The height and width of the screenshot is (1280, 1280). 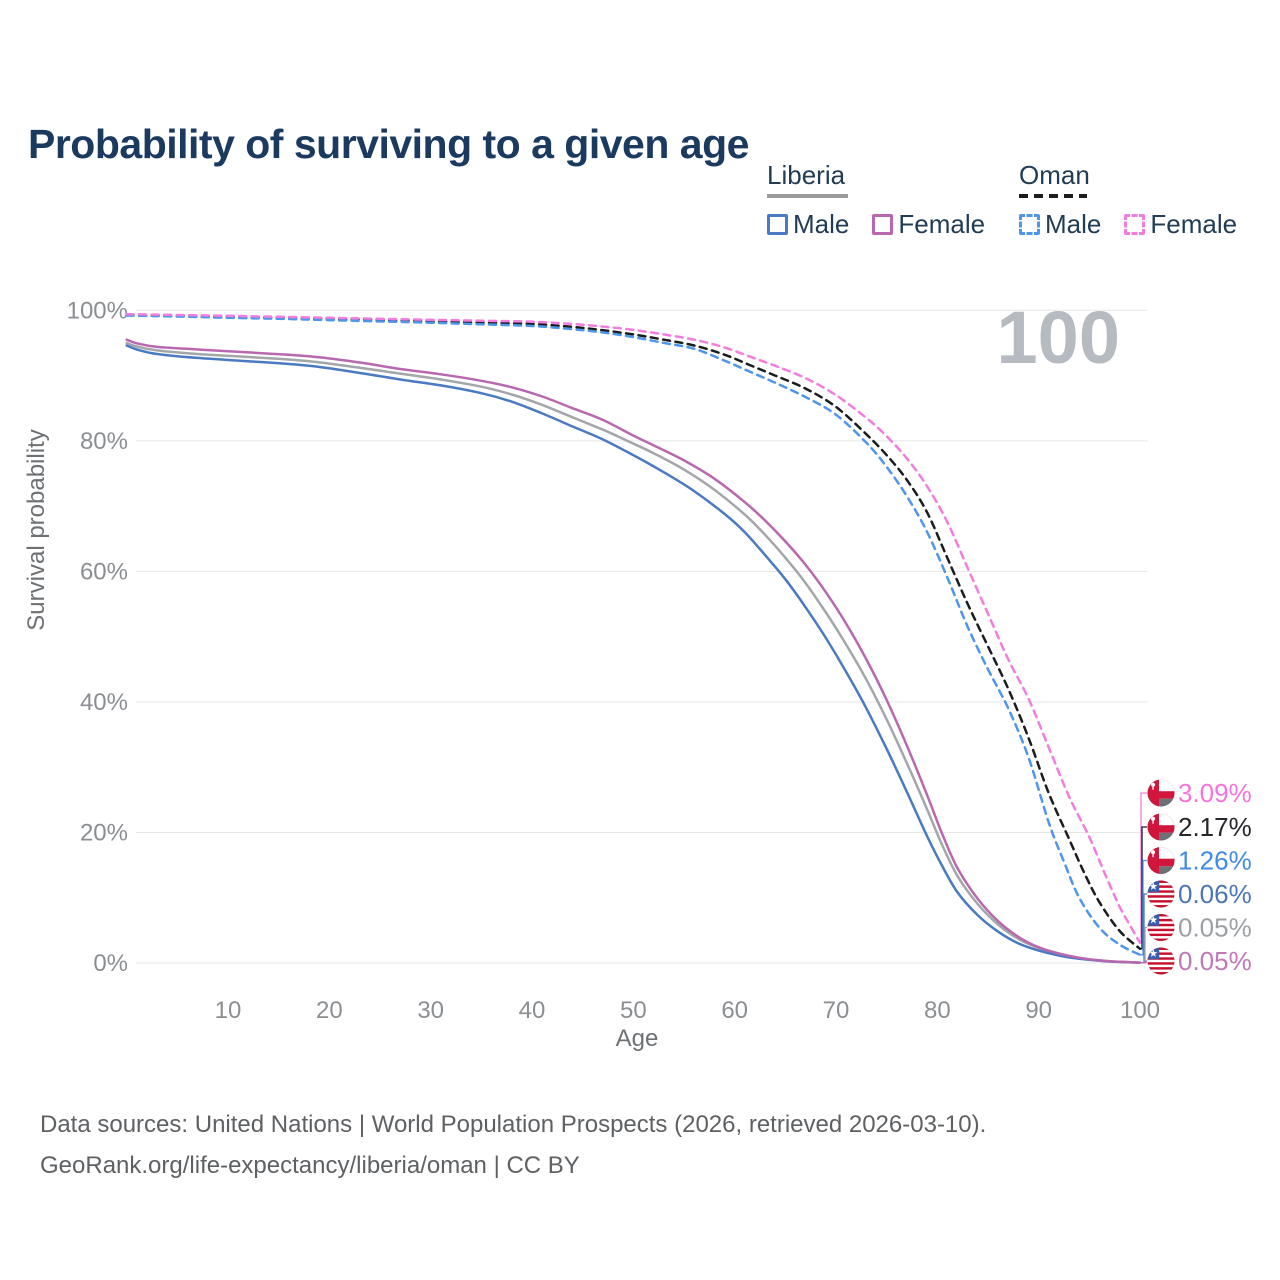 What do you see at coordinates (329, 1010) in the screenshot?
I see `x-tick-label: 20` at bounding box center [329, 1010].